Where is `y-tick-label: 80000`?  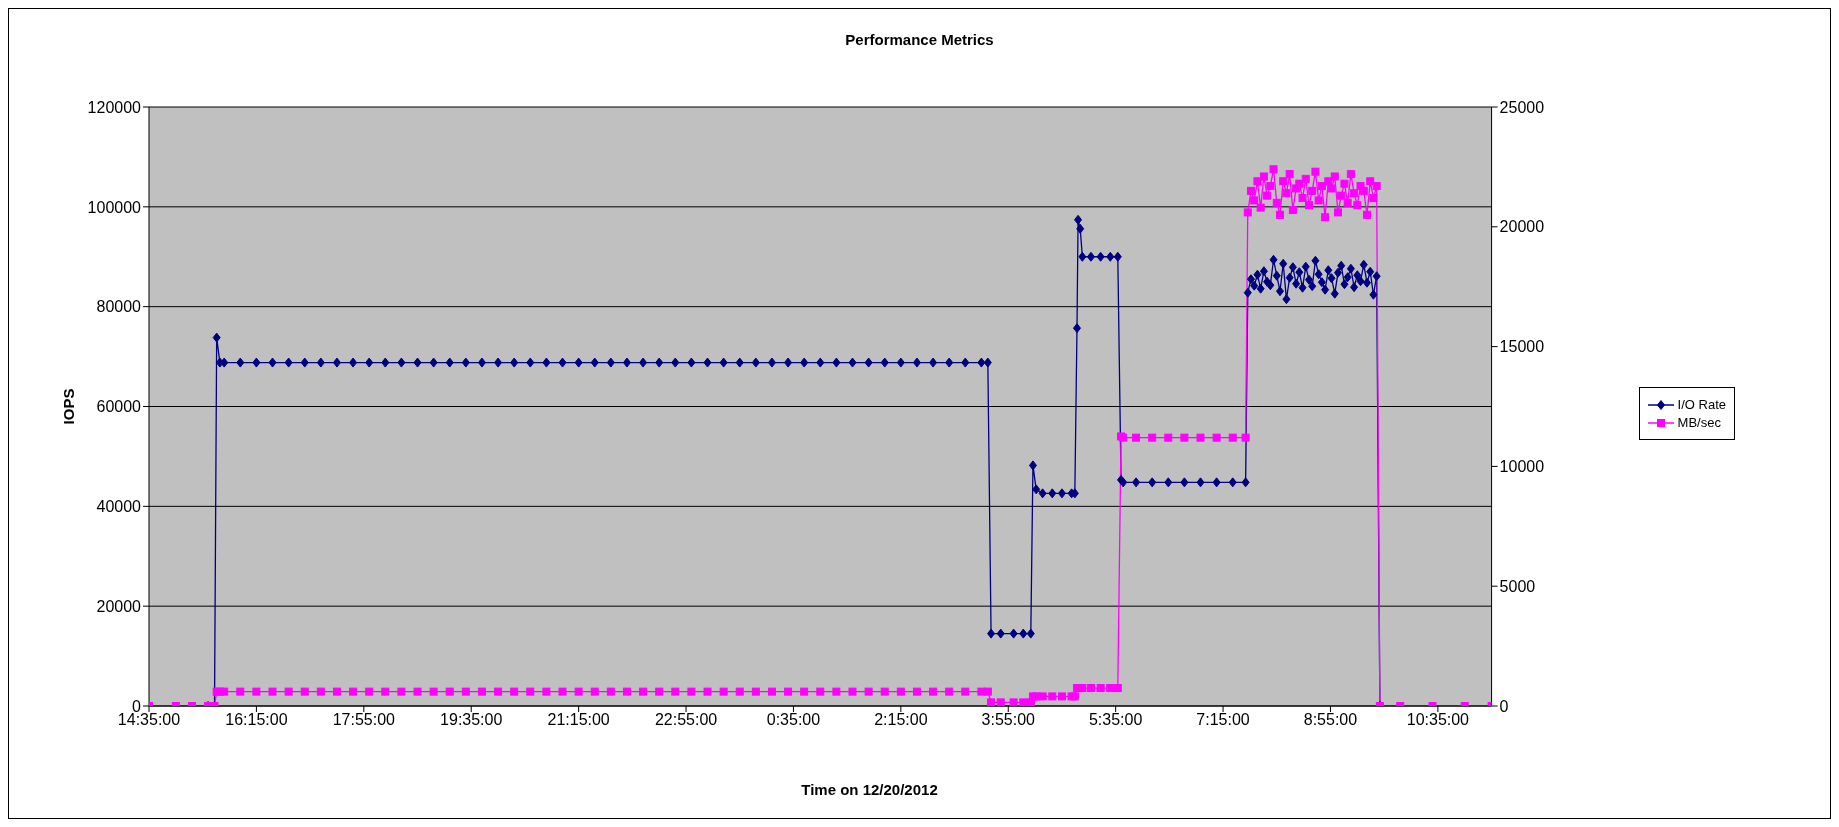
y-tick-label: 80000 is located at coordinates (119, 307).